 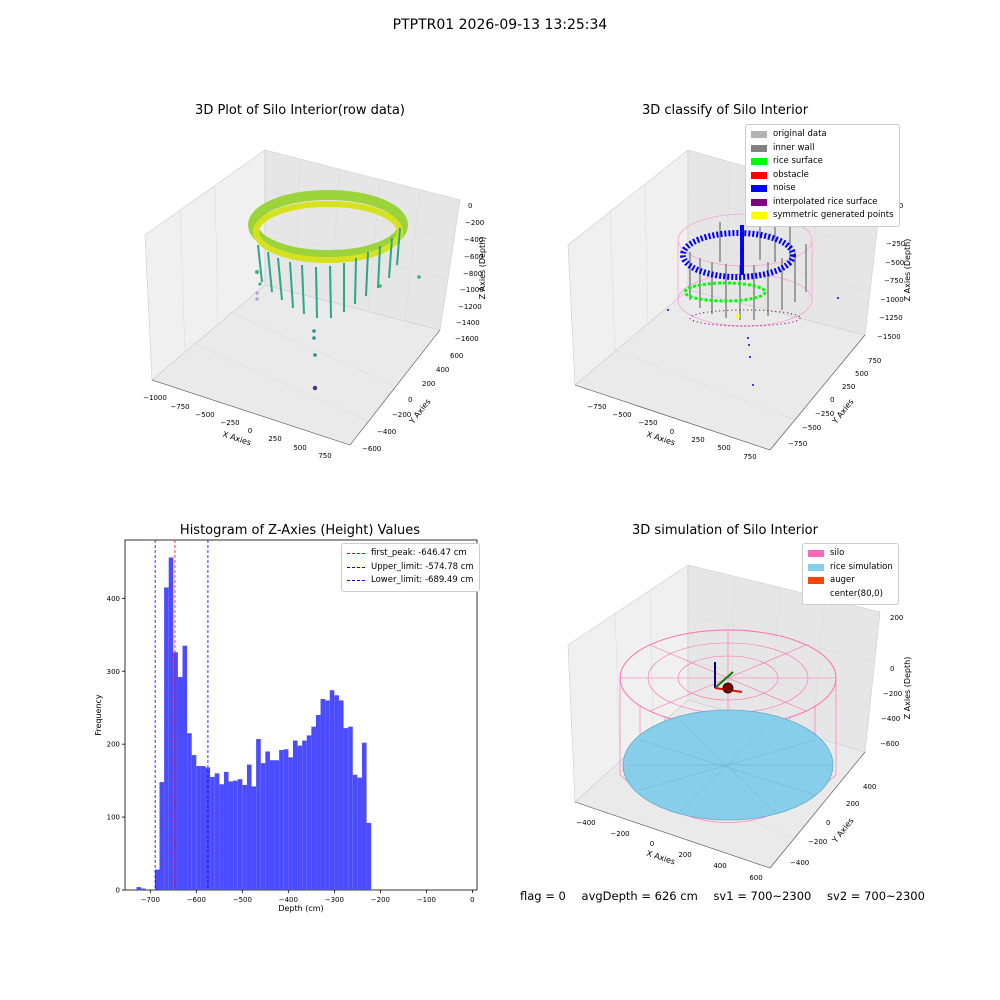 What do you see at coordinates (850, 554) in the screenshot?
I see `legend-item: silo` at bounding box center [850, 554].